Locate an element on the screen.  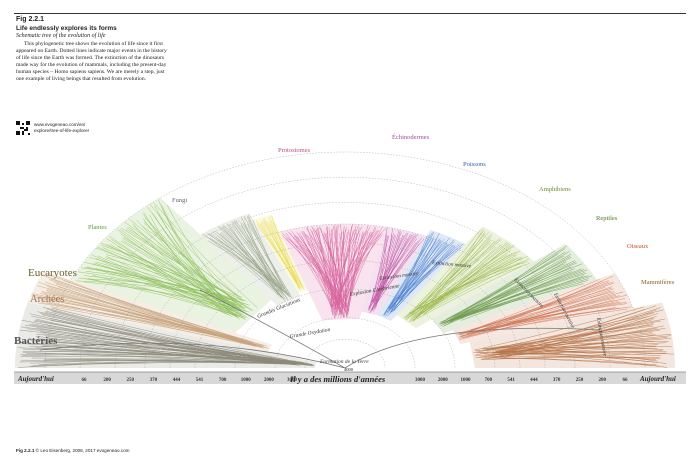
axis-ticks-left: 66 200 250 370 444 541 700 1000 2000 3000 is located at coordinates (190, 380).